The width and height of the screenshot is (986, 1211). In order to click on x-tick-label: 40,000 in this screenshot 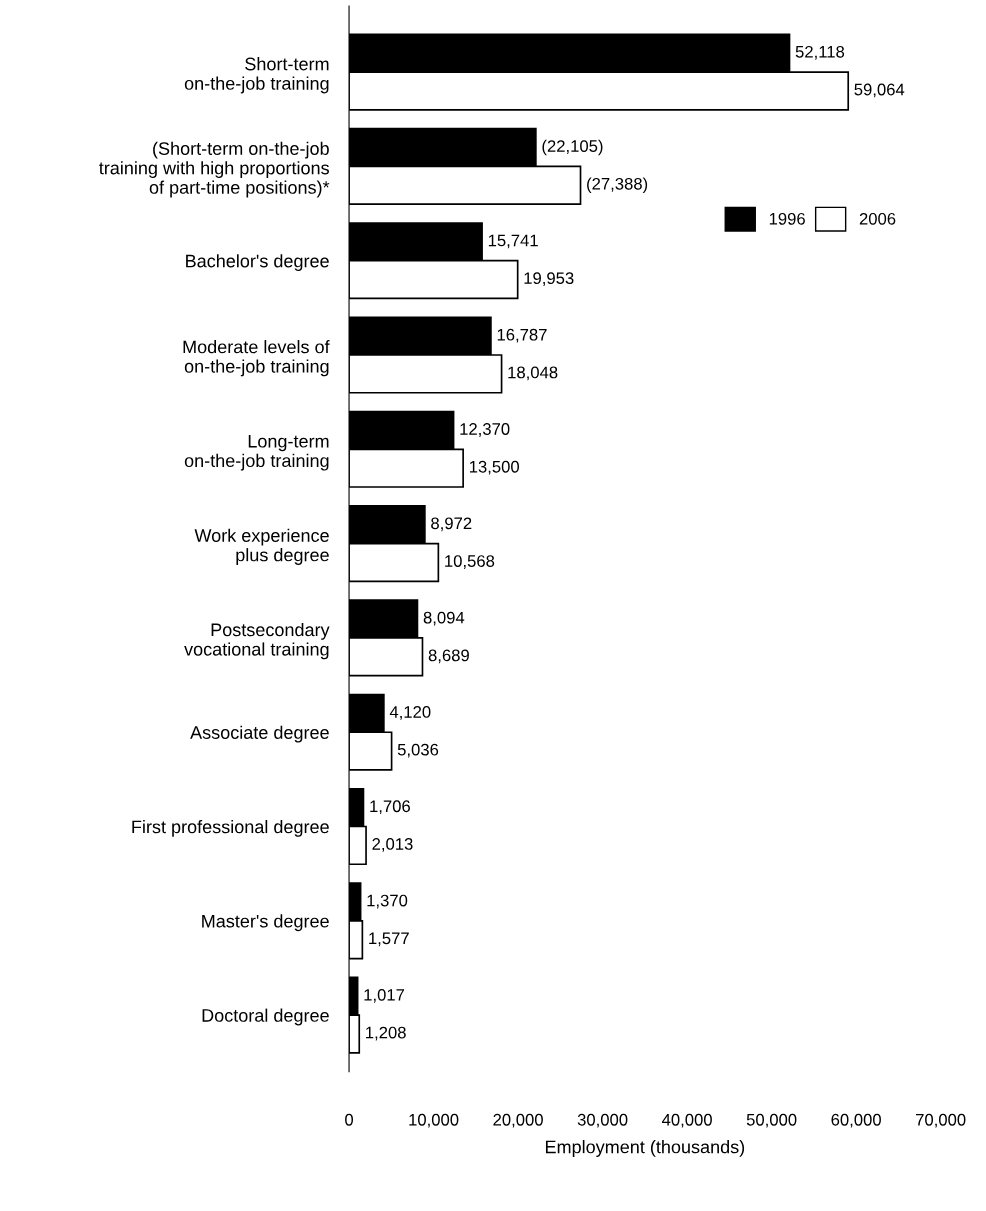, I will do `click(687, 1120)`.